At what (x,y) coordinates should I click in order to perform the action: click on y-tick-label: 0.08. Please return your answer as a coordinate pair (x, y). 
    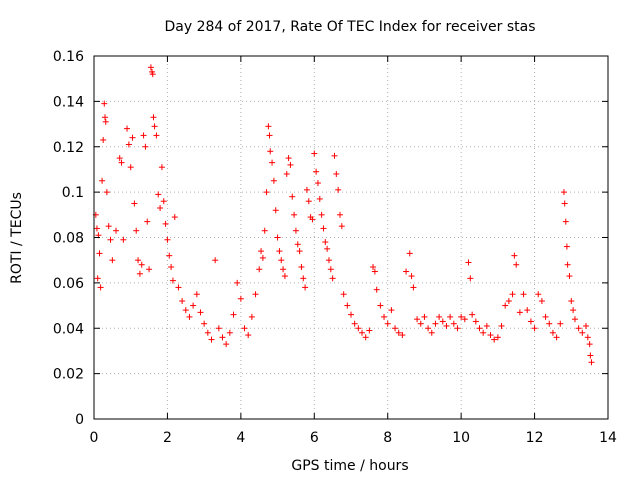
    Looking at the image, I should click on (68, 239).